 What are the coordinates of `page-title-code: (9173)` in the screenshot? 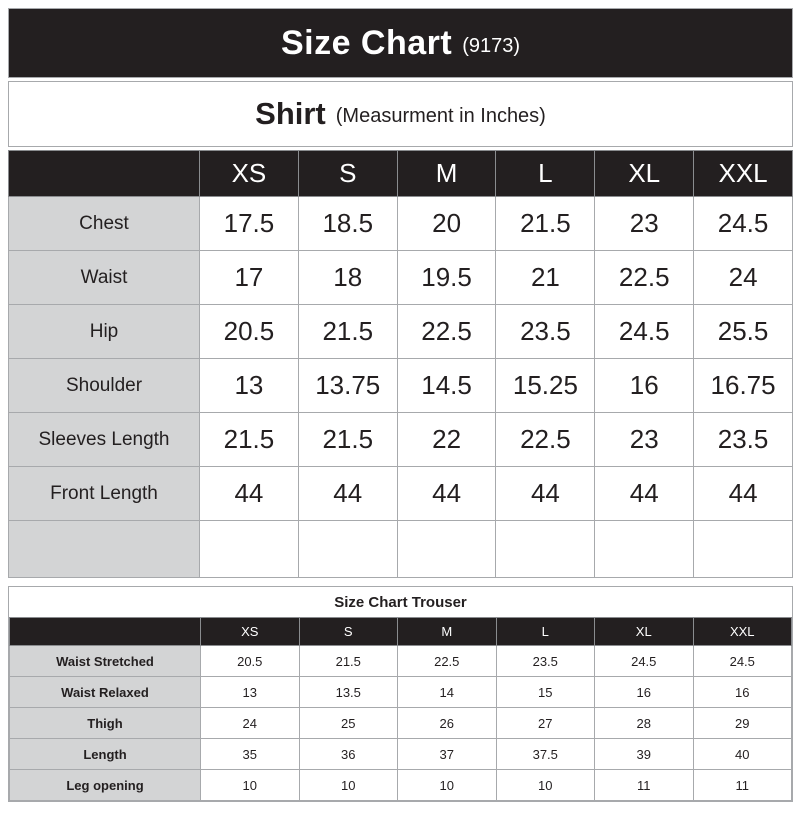 It's located at (491, 45).